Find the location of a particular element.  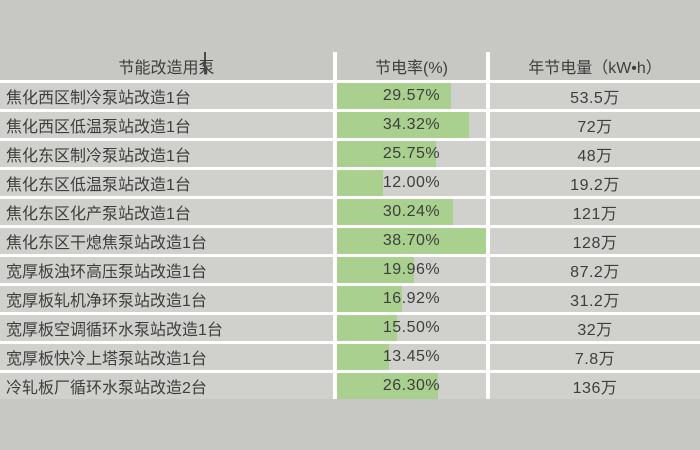

header-label-pump-name: 节能改造用泵 is located at coordinates (166, 68).